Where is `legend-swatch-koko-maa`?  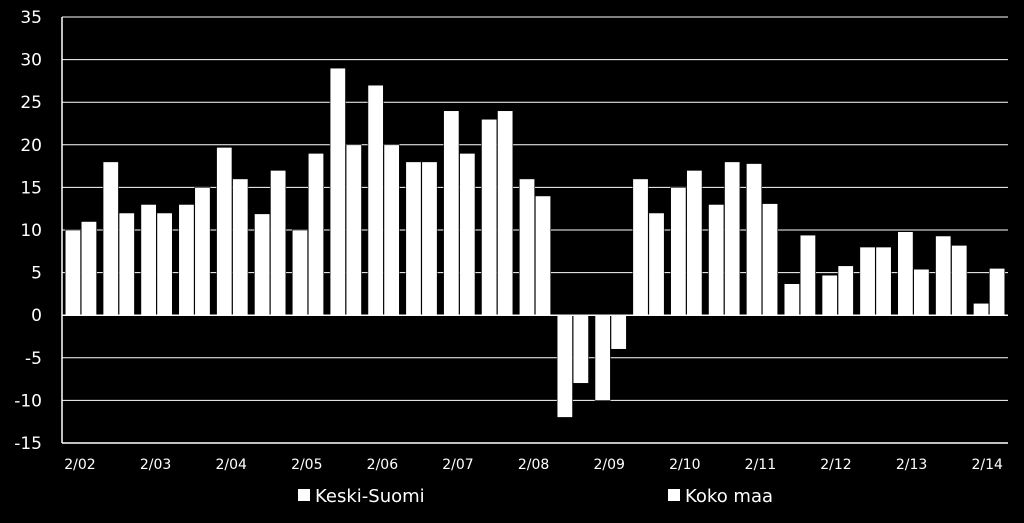 legend-swatch-koko-maa is located at coordinates (674, 495).